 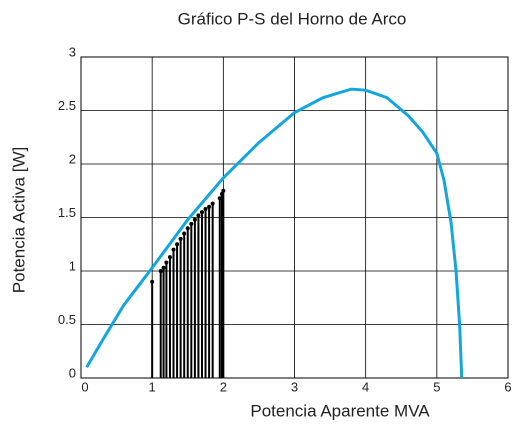 I want to click on x-axis-label: Potencia Aparente MVA, so click(x=340, y=410).